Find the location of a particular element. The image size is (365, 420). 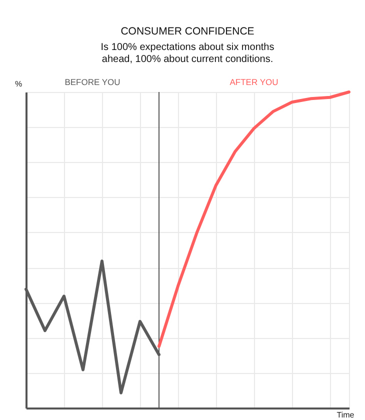

chart-subtitle: Is 100% expectations about six months ahead, 100% about current conditions. is located at coordinates (187, 53).